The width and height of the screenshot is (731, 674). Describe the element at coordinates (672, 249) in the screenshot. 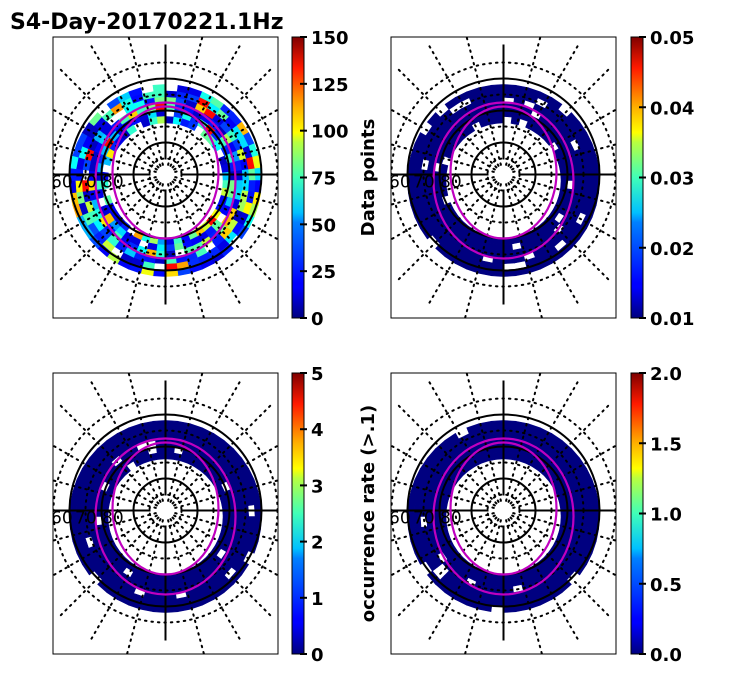

I see `colorbar-tick-label: 0.02` at that location.